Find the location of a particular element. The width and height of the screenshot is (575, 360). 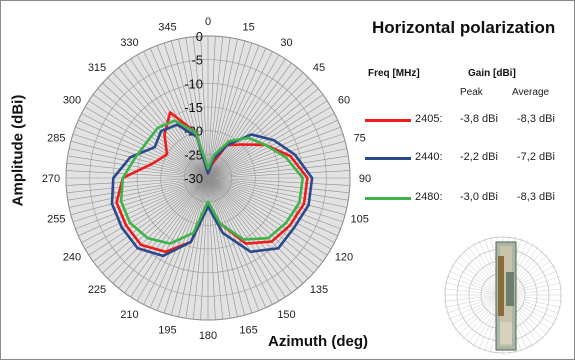

legend-row-2405: 2405: -3,8 dBi -8,3 dBi is located at coordinates (465, 120).